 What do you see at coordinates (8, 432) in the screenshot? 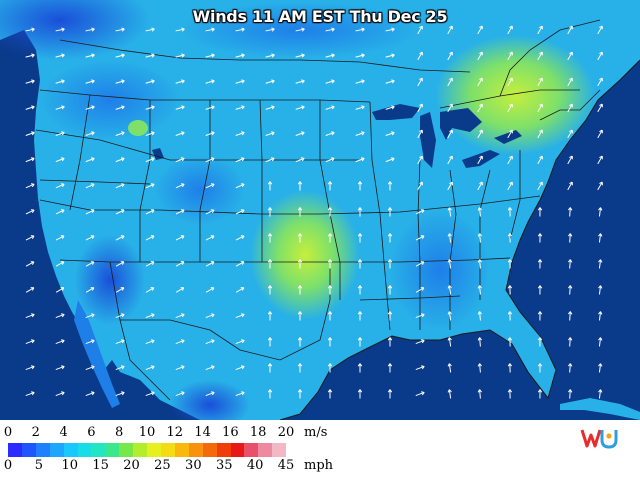
I see `legend-tick-ms: 0` at bounding box center [8, 432].